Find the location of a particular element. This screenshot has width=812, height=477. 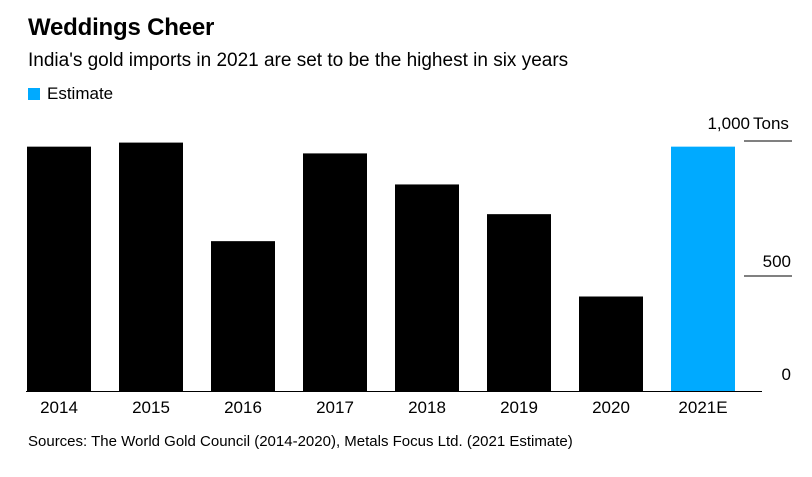

bar-2016 is located at coordinates (243, 316).